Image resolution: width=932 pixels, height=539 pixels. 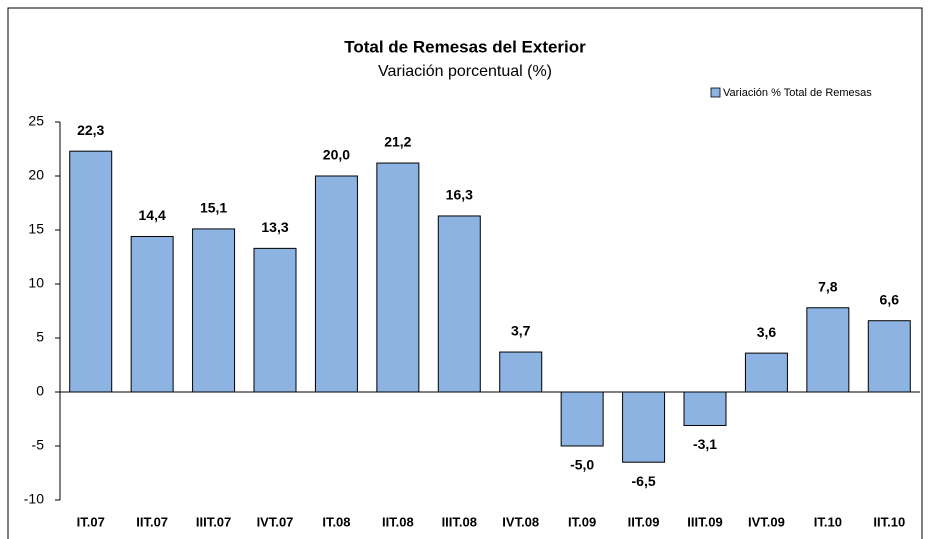 What do you see at coordinates (465, 46) in the screenshot?
I see `chart-title: Total de Remesas del Exterior` at bounding box center [465, 46].